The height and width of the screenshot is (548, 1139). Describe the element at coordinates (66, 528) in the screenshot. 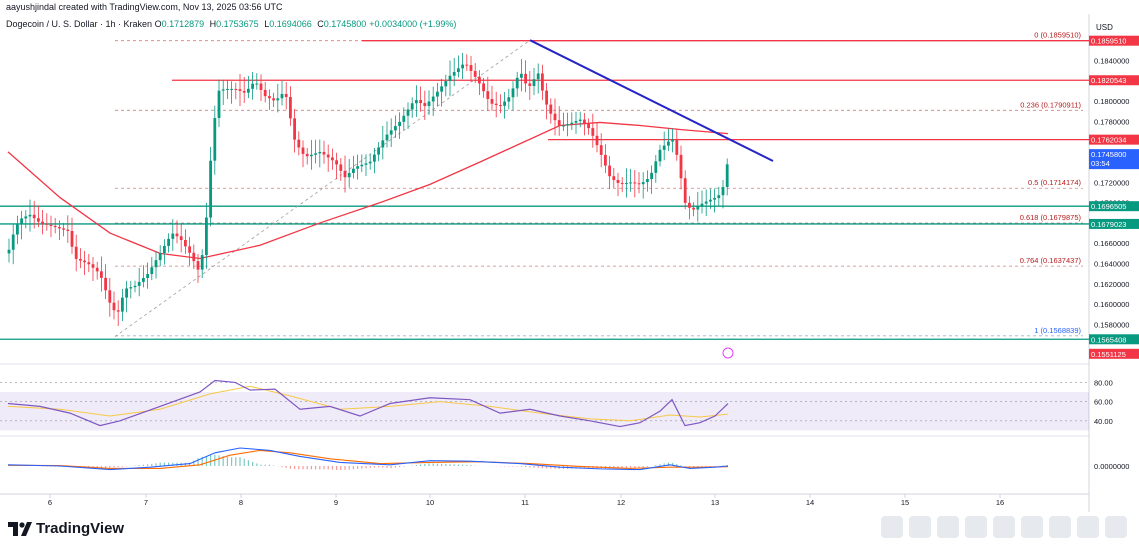

I see `tradingview-logo: TradingView` at that location.